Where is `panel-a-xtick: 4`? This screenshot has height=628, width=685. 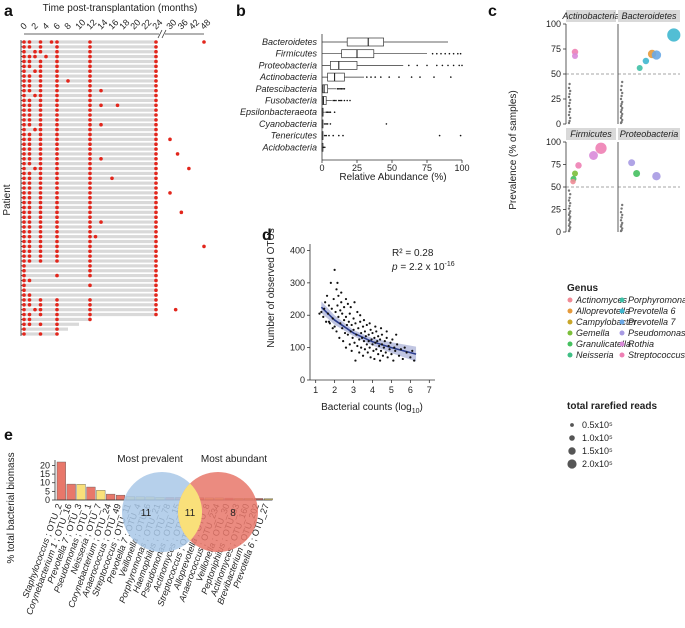 panel-a-xtick: 4 is located at coordinates (45, 26).